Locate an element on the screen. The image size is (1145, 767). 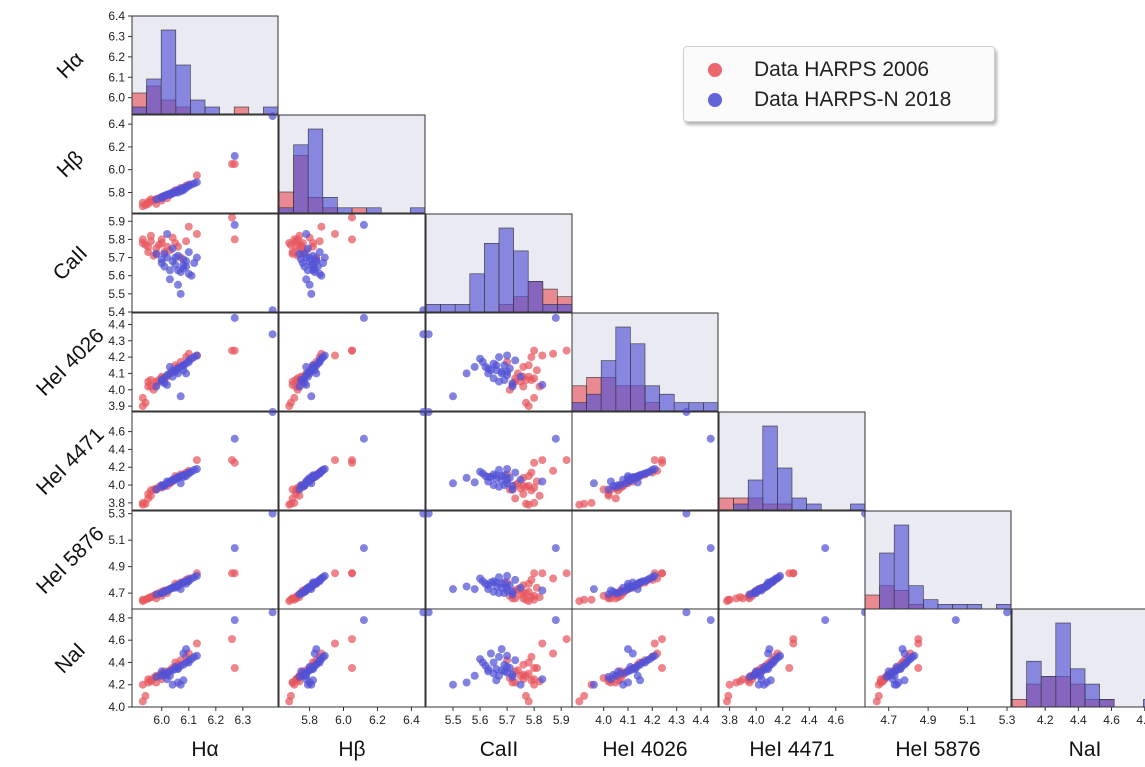
y-tick-label-4-1: 4.0 is located at coordinates (116, 485).